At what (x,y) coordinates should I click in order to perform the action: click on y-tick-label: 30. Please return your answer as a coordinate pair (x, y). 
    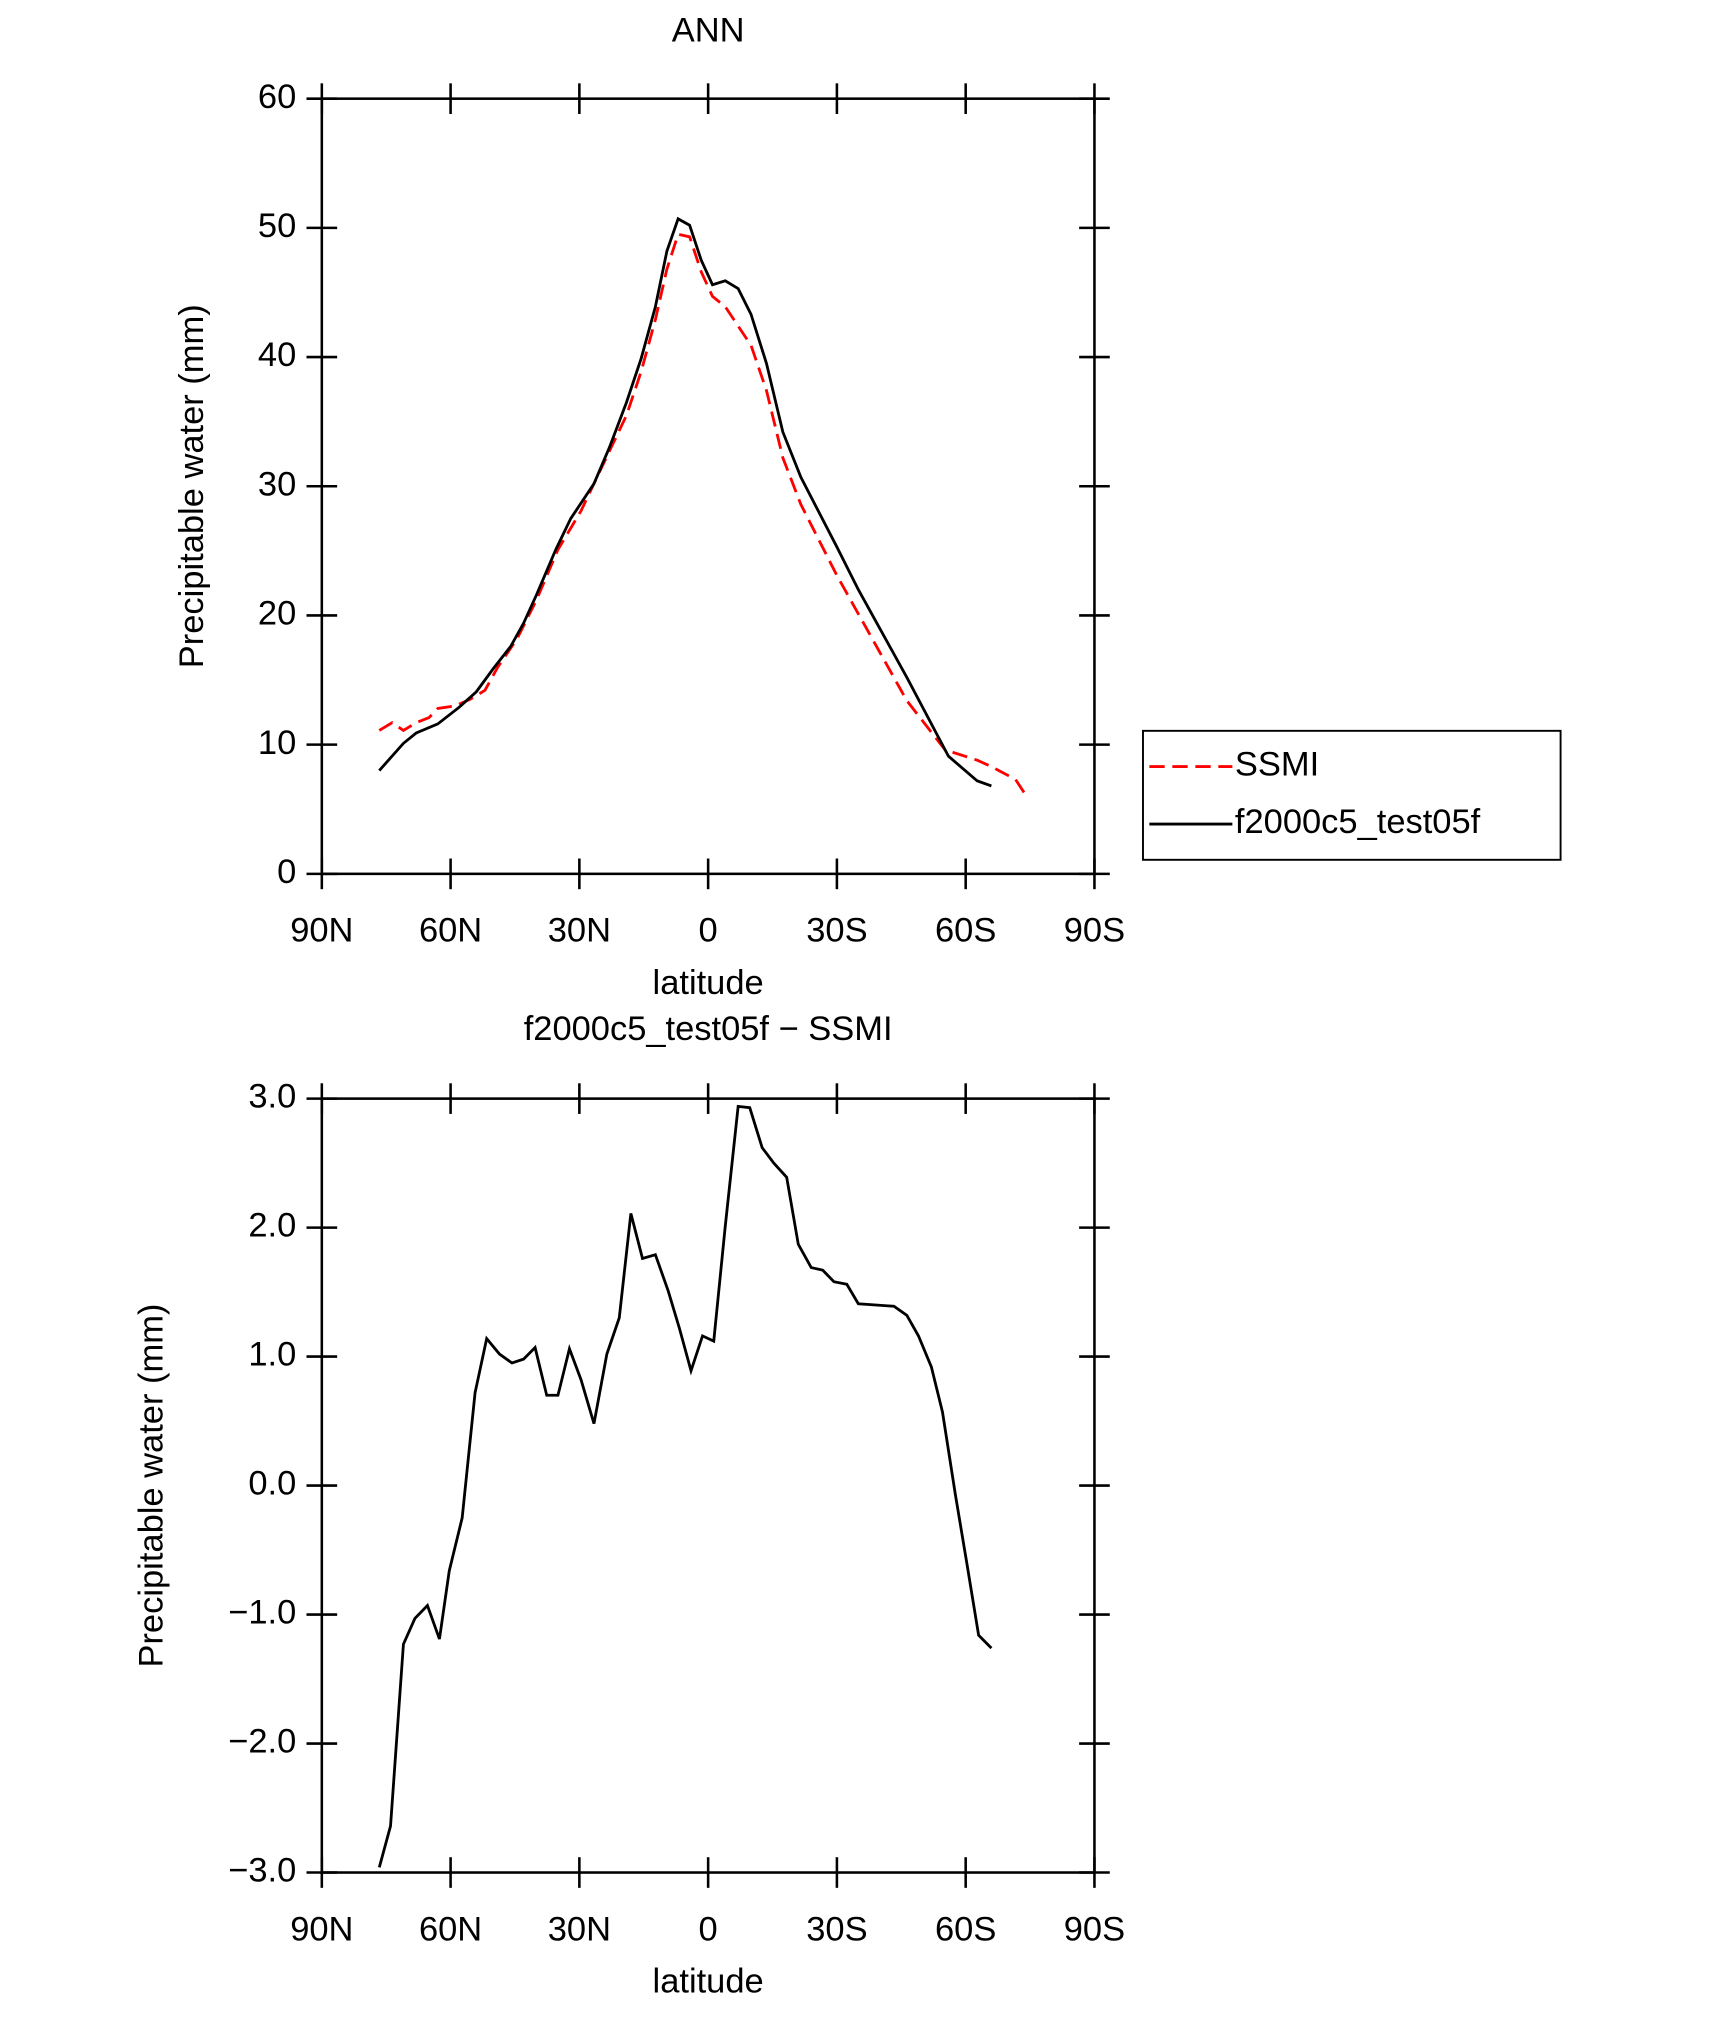
    Looking at the image, I should click on (277, 484).